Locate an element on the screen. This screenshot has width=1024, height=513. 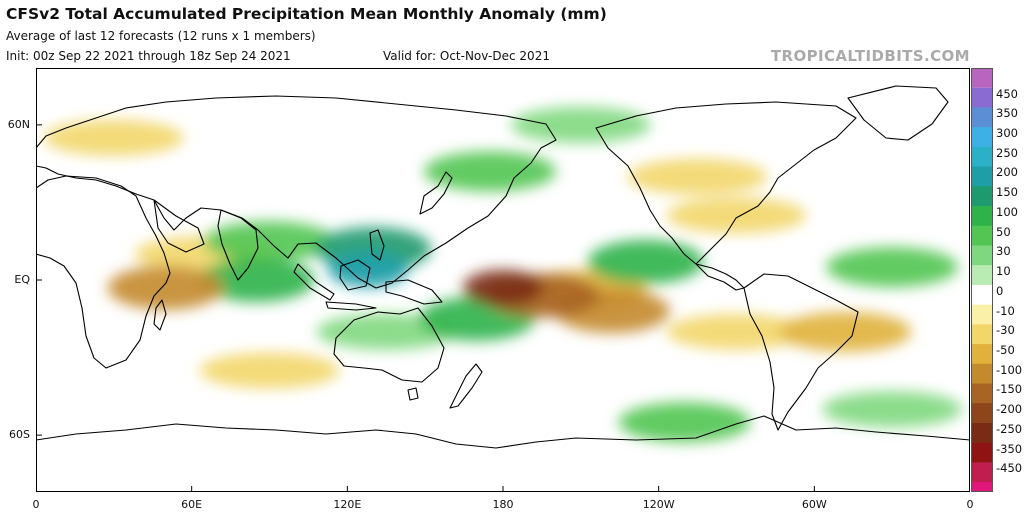
madagascar-coast is located at coordinates (160, 315).